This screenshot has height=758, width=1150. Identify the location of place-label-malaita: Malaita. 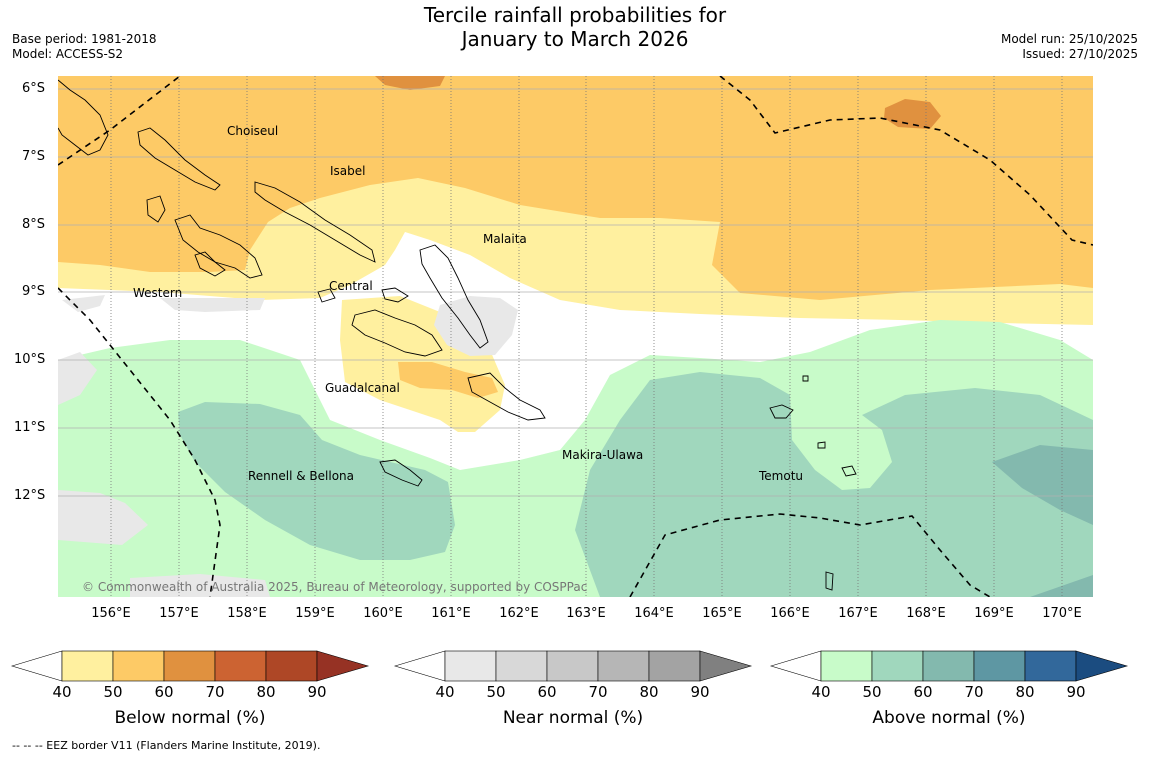
(505, 239).